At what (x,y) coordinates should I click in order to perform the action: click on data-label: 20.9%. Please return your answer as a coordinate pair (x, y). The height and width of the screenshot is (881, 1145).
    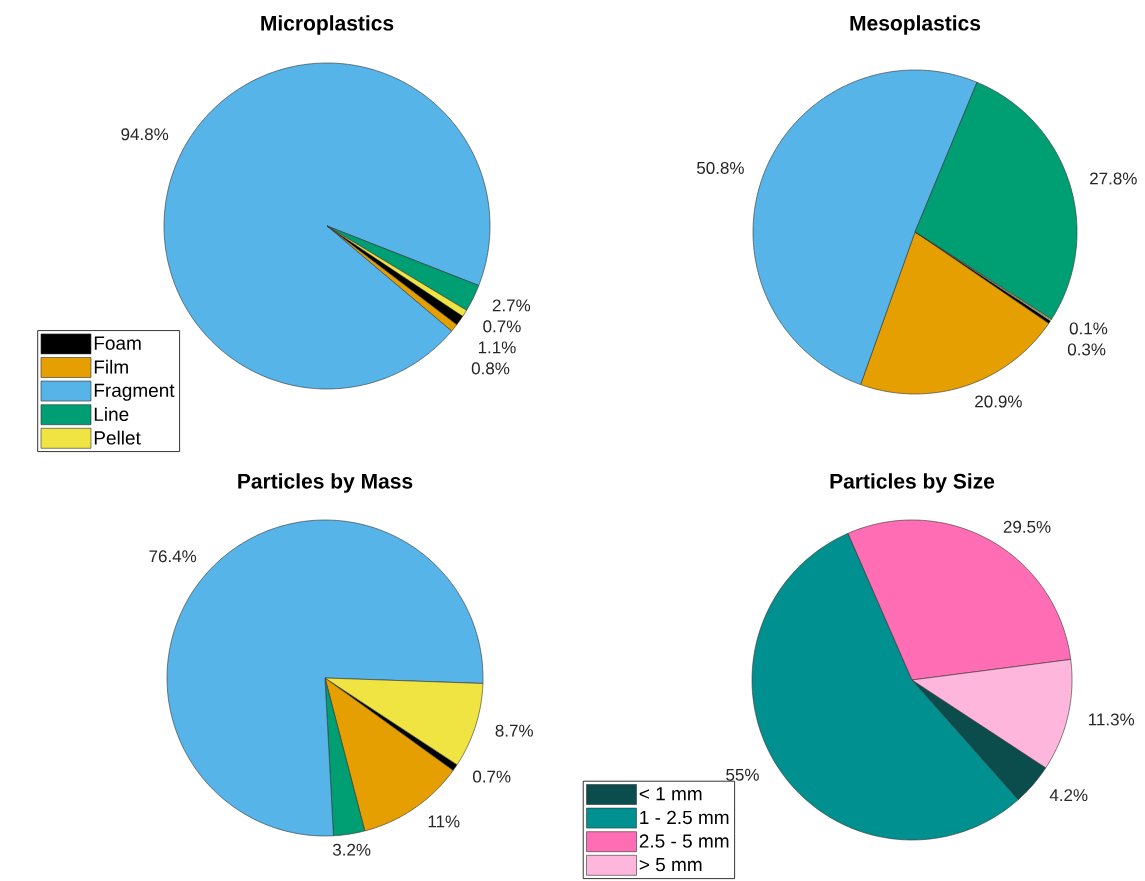
    Looking at the image, I should click on (998, 401).